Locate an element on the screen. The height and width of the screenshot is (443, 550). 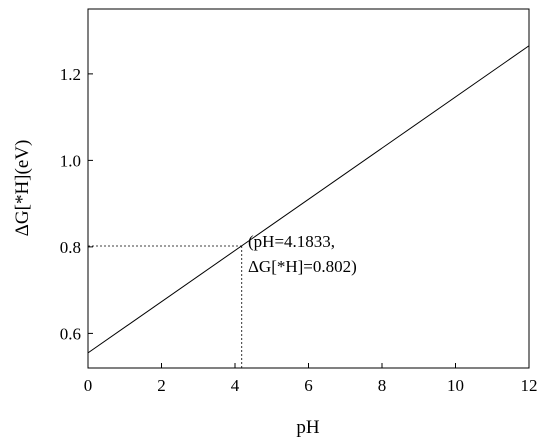
x-axis-ticks: 0 2 4 6 8 10 12 is located at coordinates (311, 379).